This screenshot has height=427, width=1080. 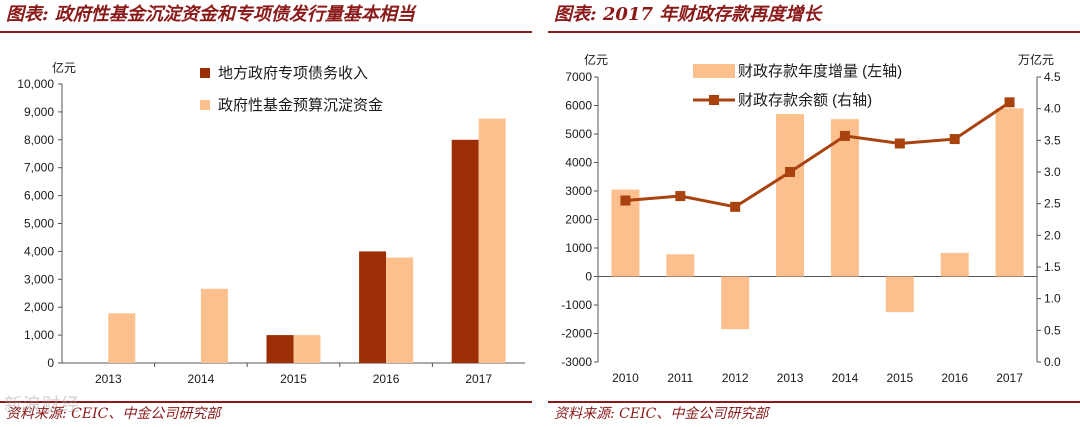 What do you see at coordinates (578, 220) in the screenshot?
I see `right-left-tick-label: 2000` at bounding box center [578, 220].